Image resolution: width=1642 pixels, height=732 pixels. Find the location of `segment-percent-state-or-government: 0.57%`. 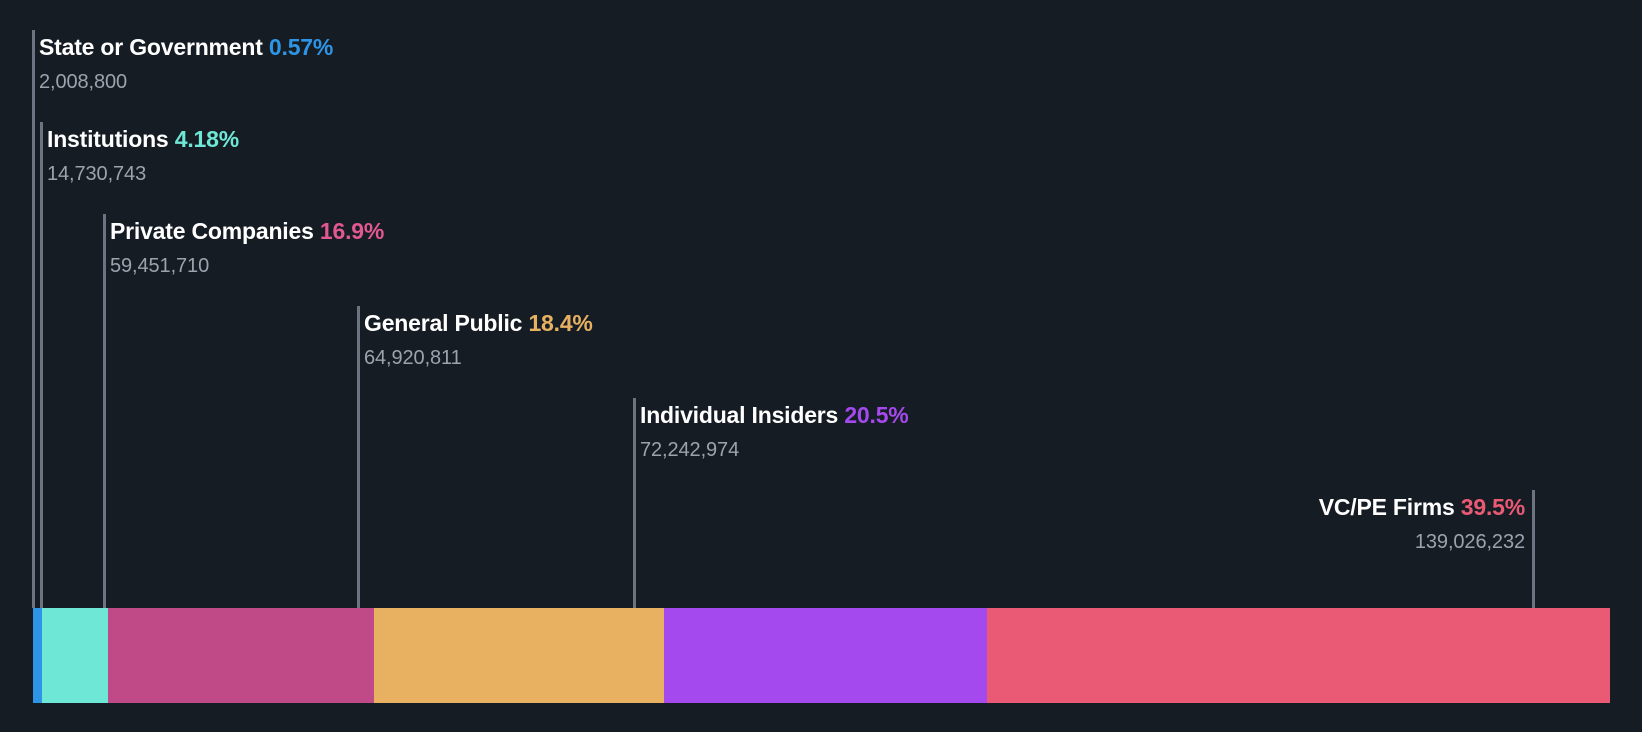

segment-percent-state-or-government: 0.57% is located at coordinates (301, 47).